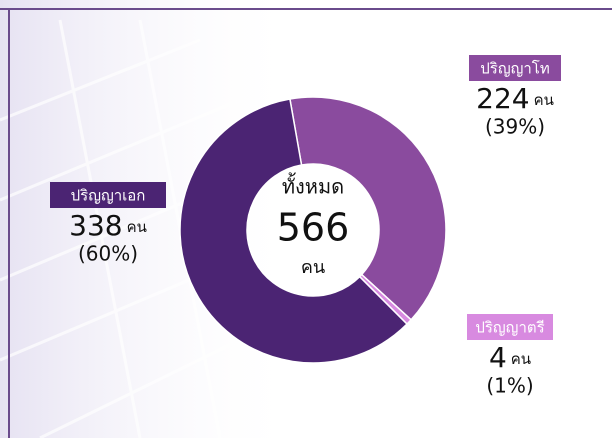  I want to click on value-number: 4, so click(498, 357).